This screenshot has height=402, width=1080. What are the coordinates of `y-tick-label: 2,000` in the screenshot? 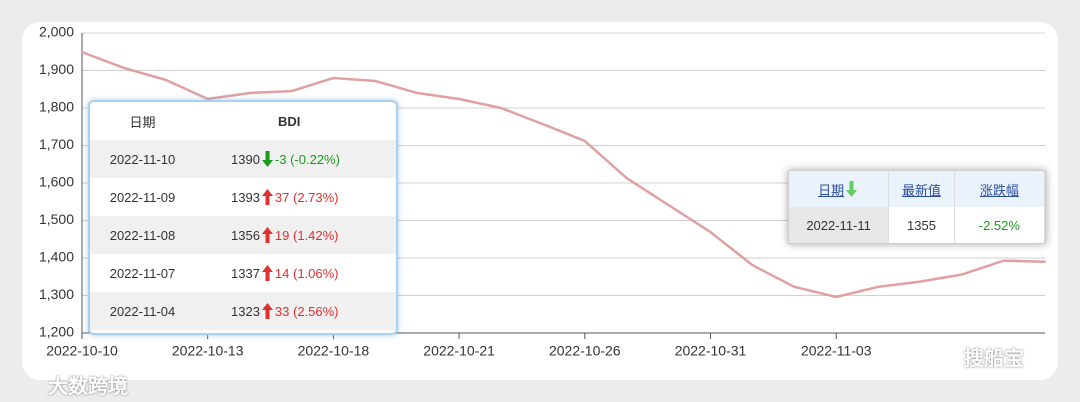 It's located at (56, 32).